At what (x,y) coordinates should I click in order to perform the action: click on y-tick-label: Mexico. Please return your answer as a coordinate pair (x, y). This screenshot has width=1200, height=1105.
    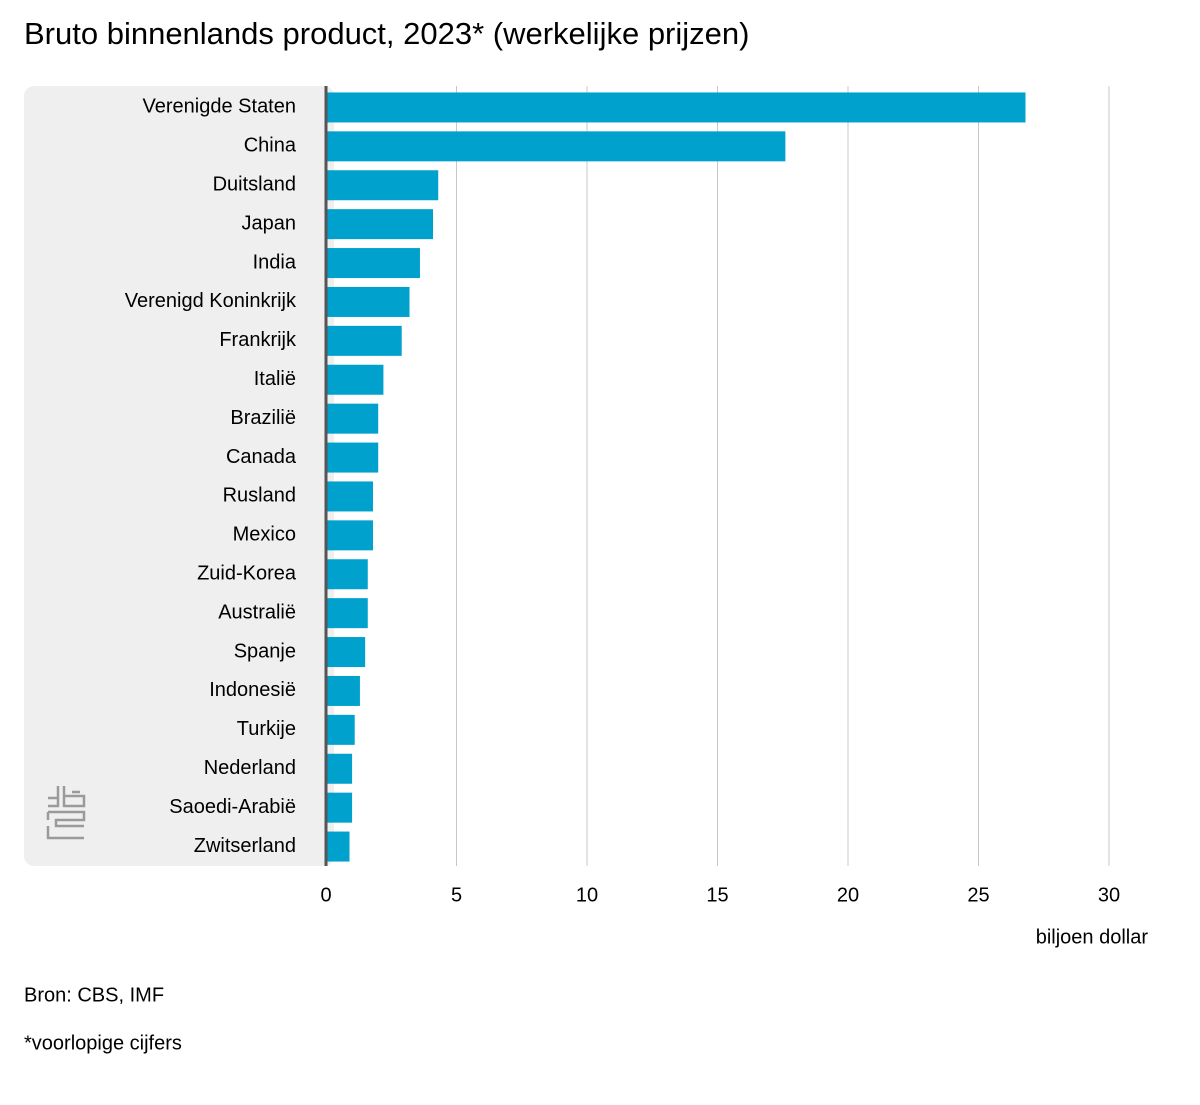
    Looking at the image, I should click on (264, 535).